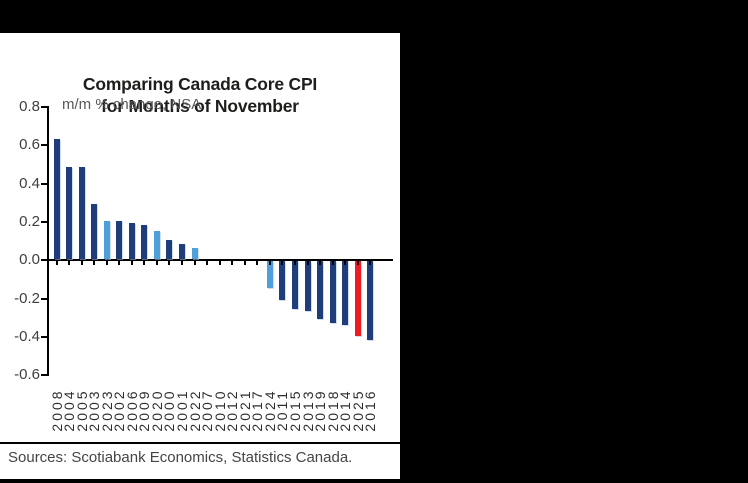 The height and width of the screenshot is (483, 748). Describe the element at coordinates (69, 213) in the screenshot. I see `bar-2004` at that location.